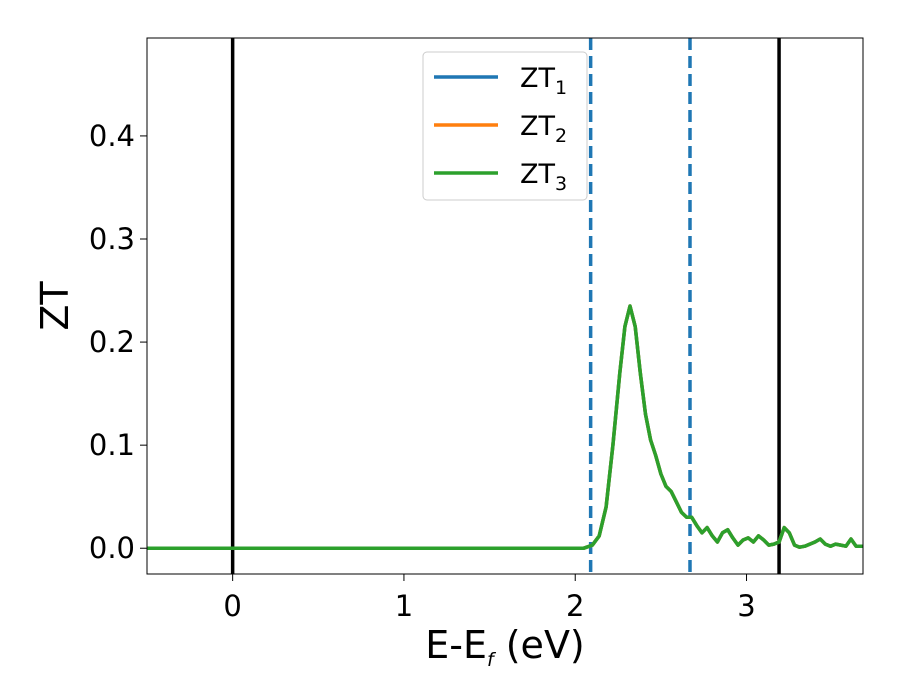 The height and width of the screenshot is (700, 900). I want to click on y-tick-label: 0.3, so click(112, 239).